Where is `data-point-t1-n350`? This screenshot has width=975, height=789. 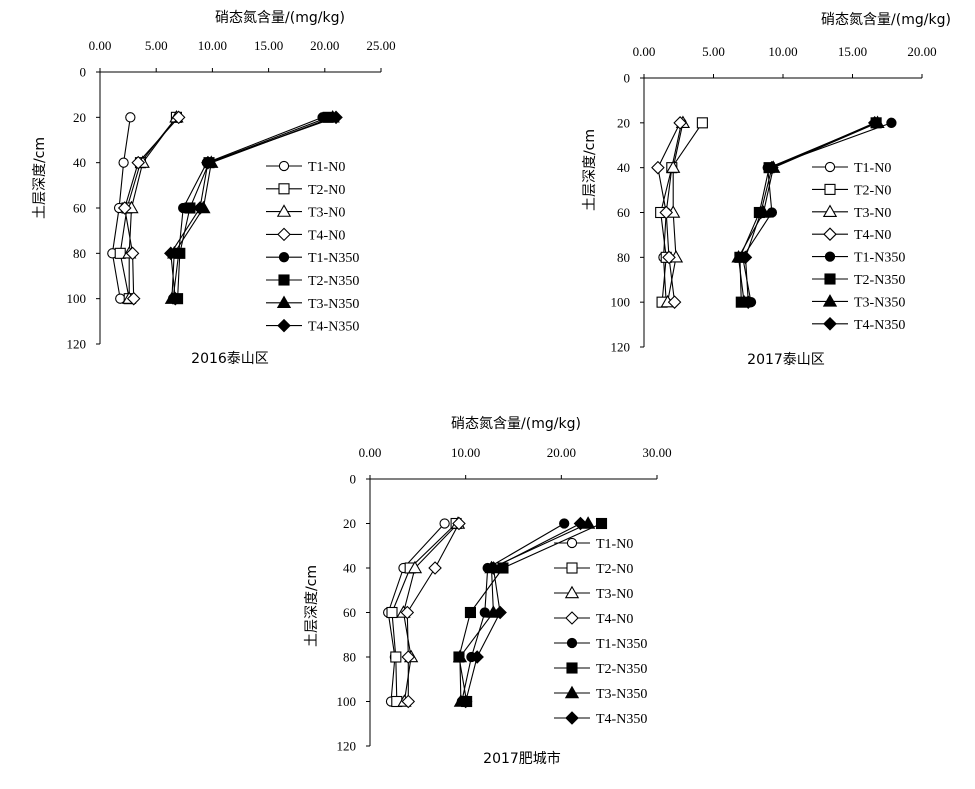
data-point-t1-n350 is located at coordinates (891, 122).